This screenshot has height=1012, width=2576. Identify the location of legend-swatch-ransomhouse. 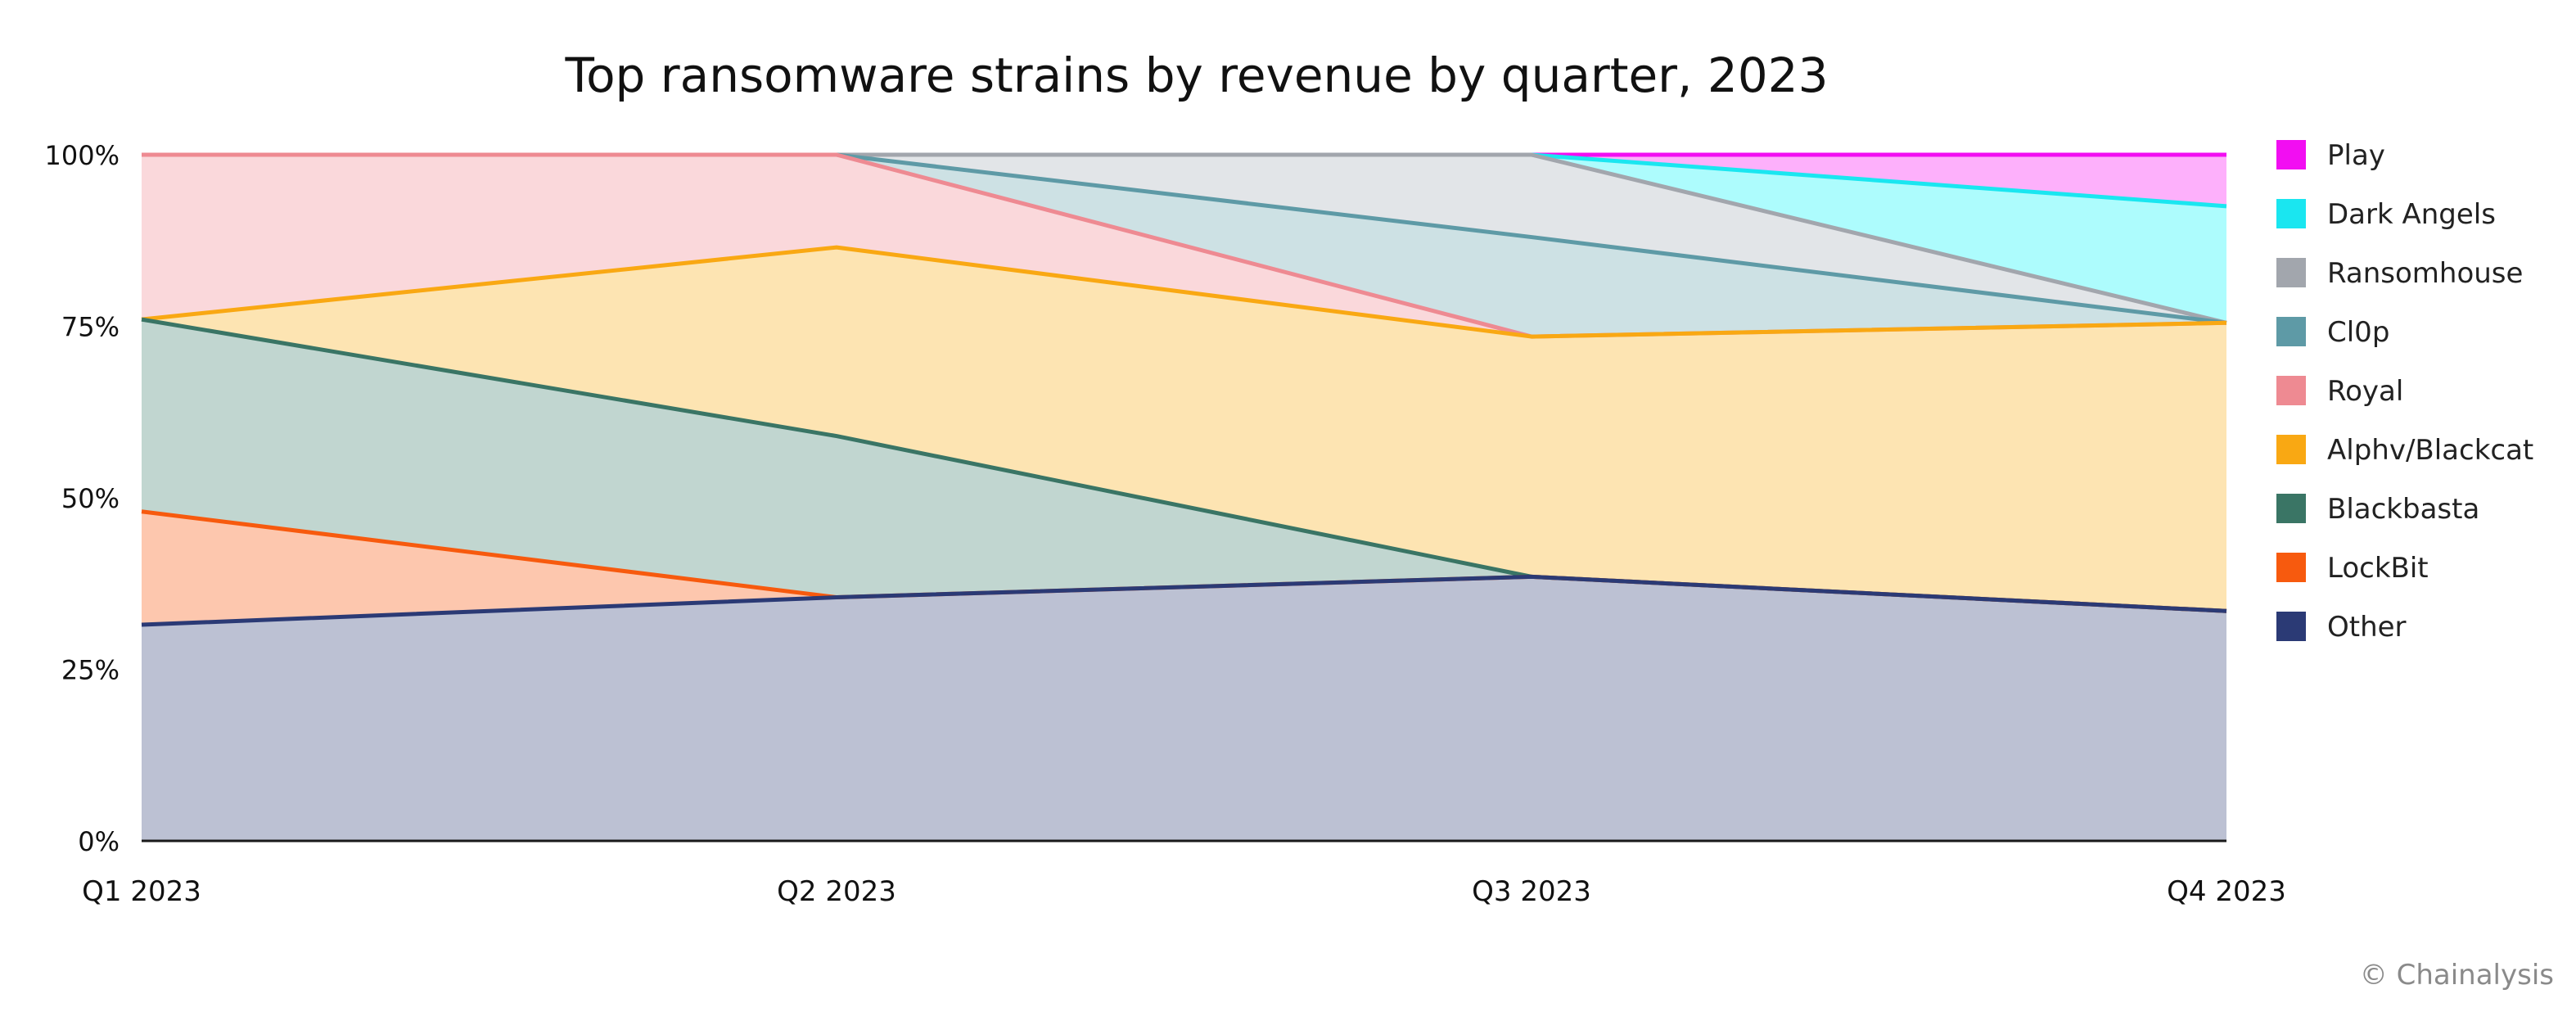
(2291, 273).